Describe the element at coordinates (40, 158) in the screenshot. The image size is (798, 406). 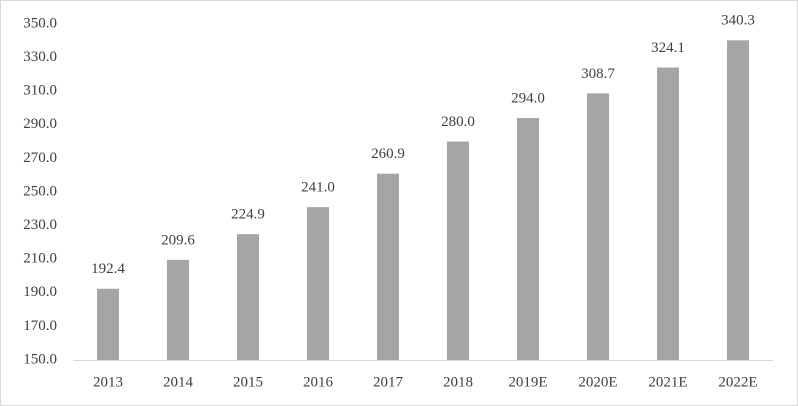
I see `y-tick-label: 270.0` at that location.